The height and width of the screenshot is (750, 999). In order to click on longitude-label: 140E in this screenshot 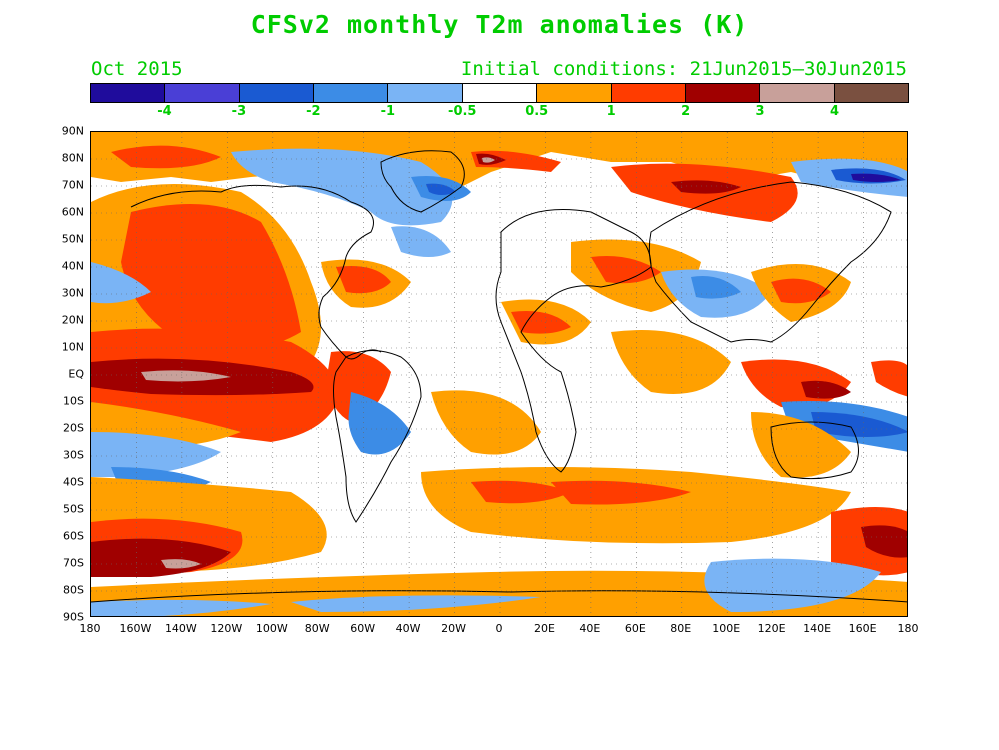, I will do `click(817, 628)`.